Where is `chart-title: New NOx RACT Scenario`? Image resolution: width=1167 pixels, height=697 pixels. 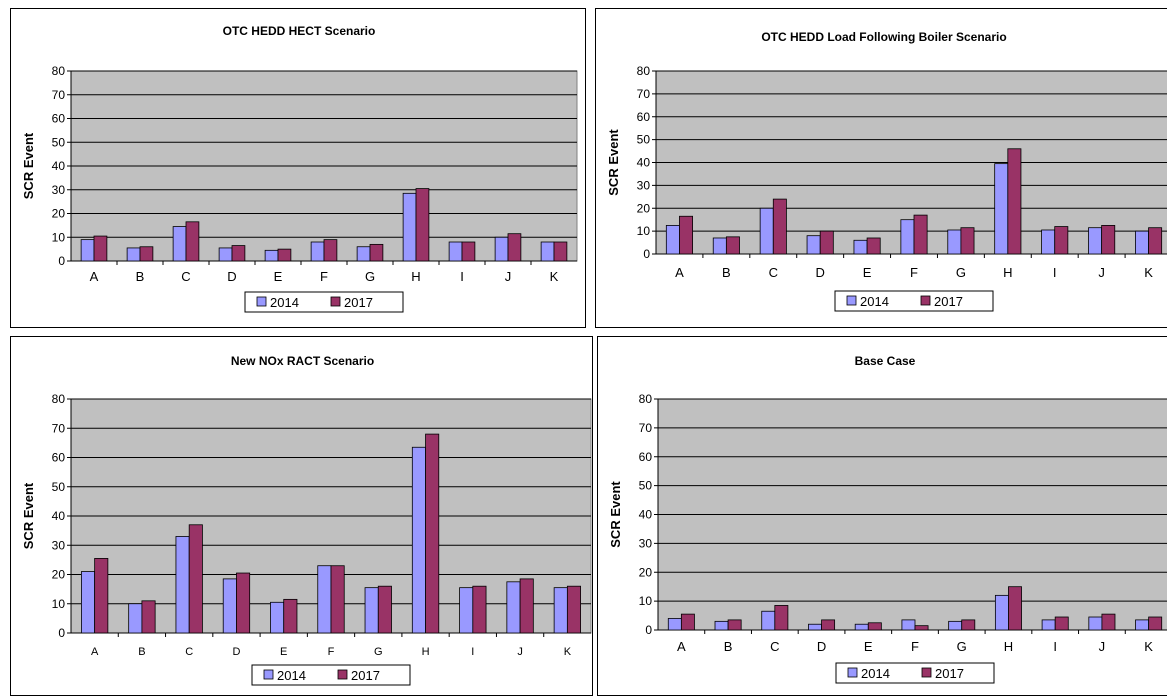
chart-title: New NOx RACT Scenario is located at coordinates (302, 361).